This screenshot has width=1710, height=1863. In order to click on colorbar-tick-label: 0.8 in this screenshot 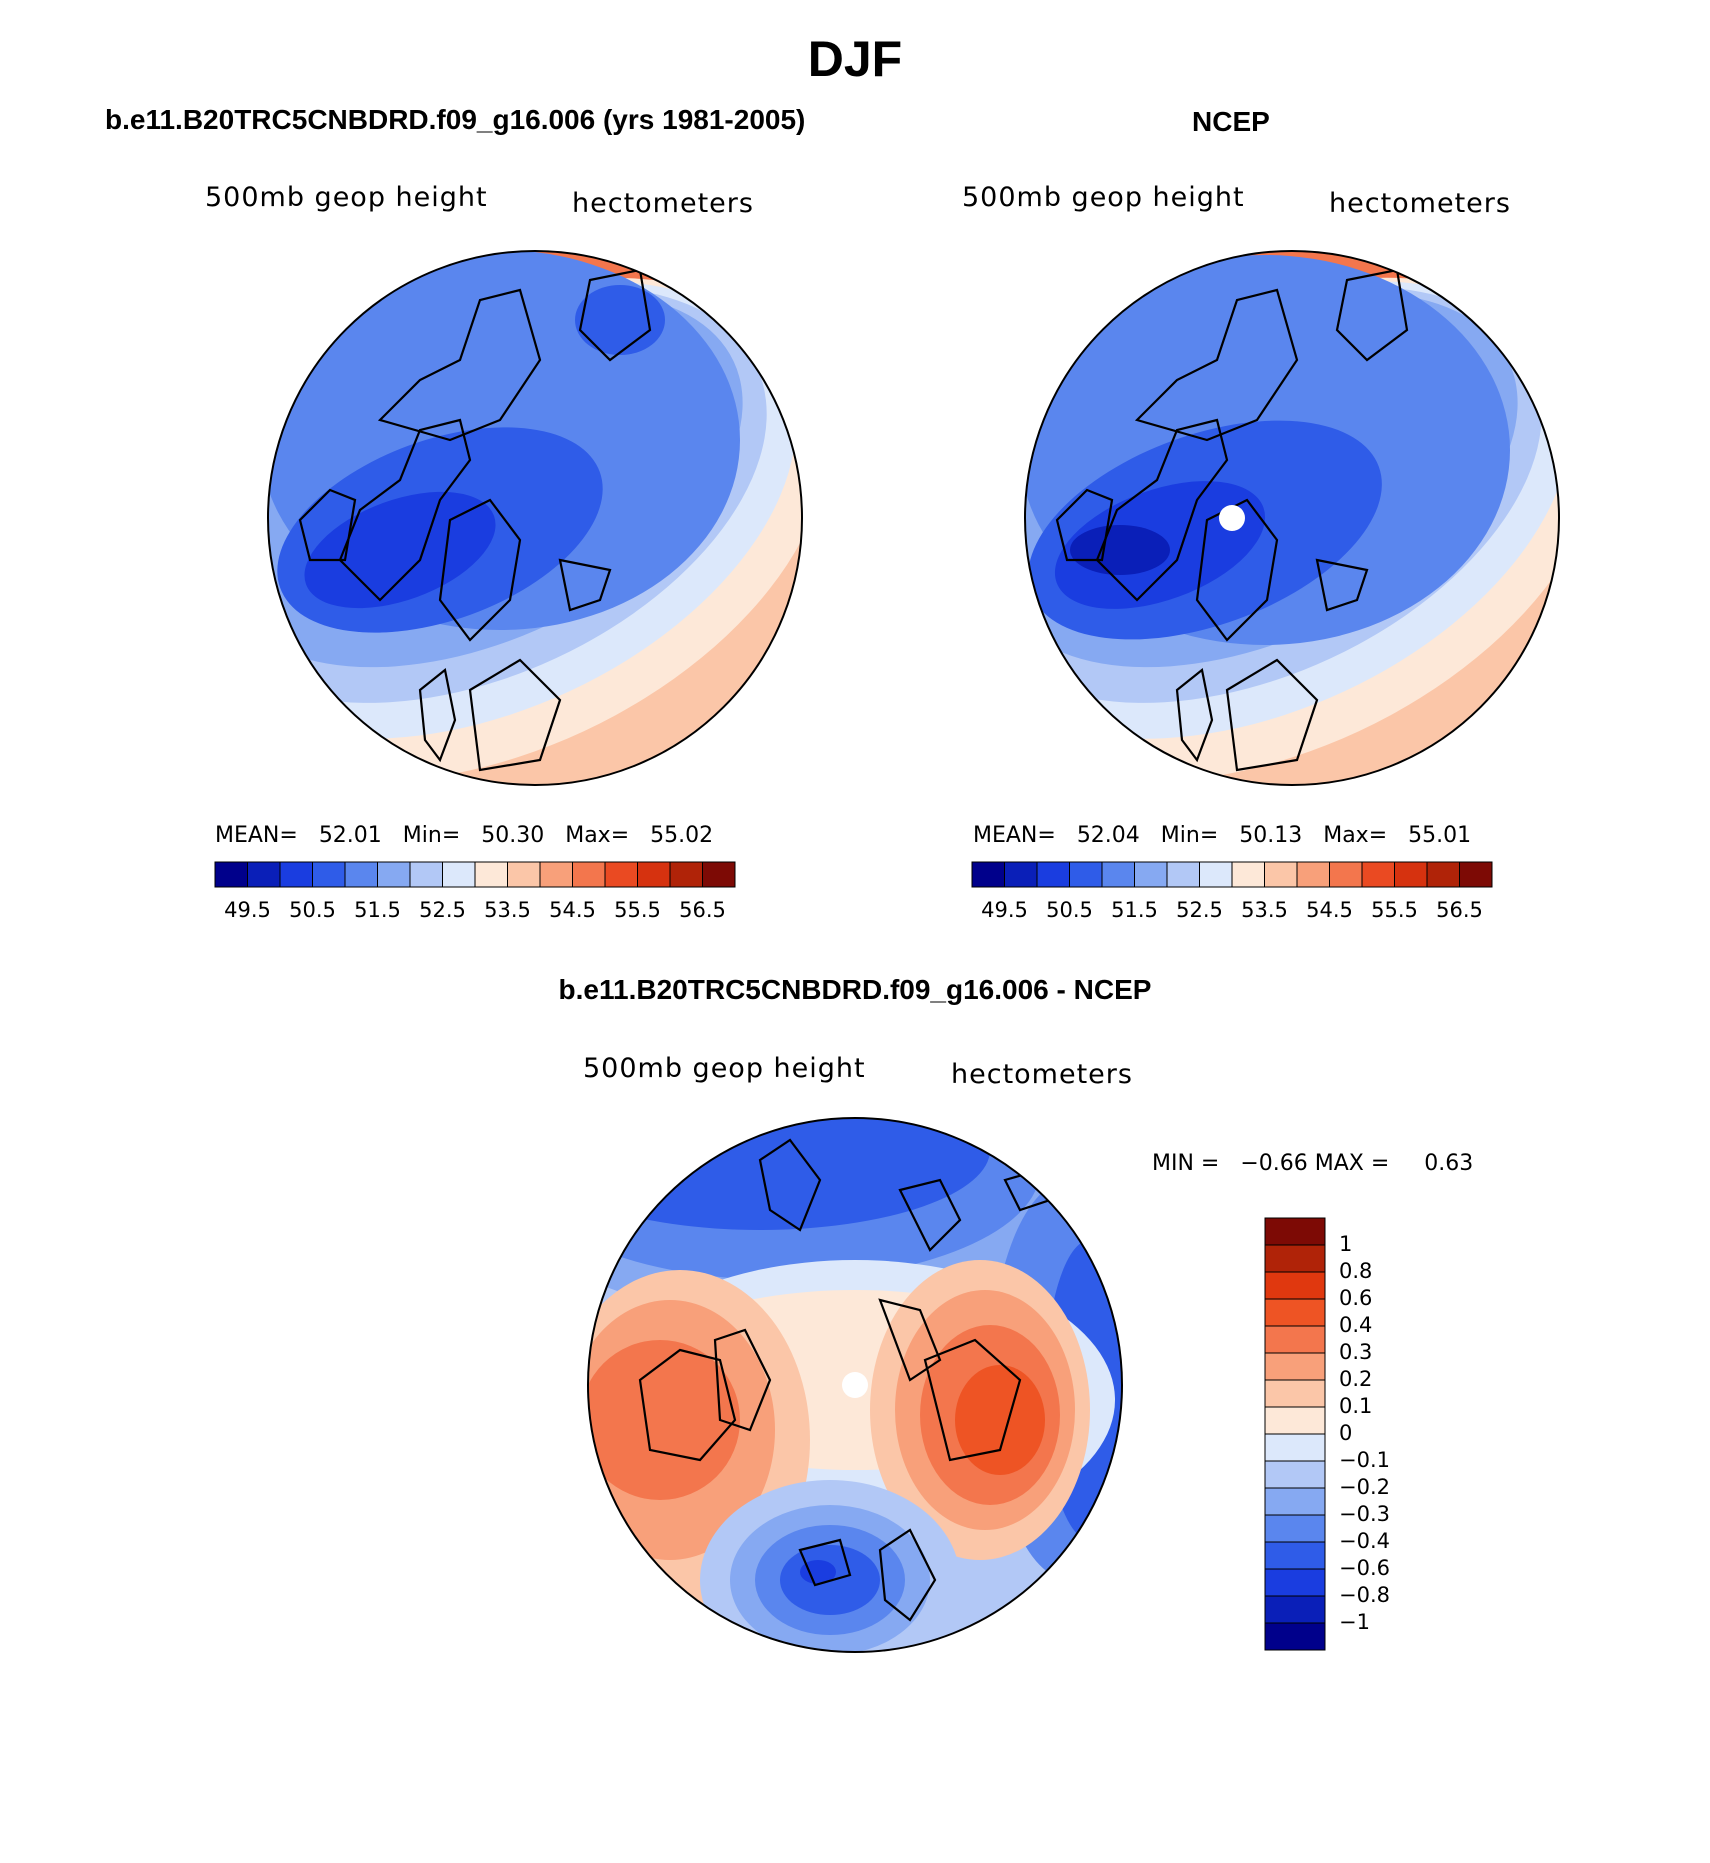, I will do `click(1356, 1271)`.